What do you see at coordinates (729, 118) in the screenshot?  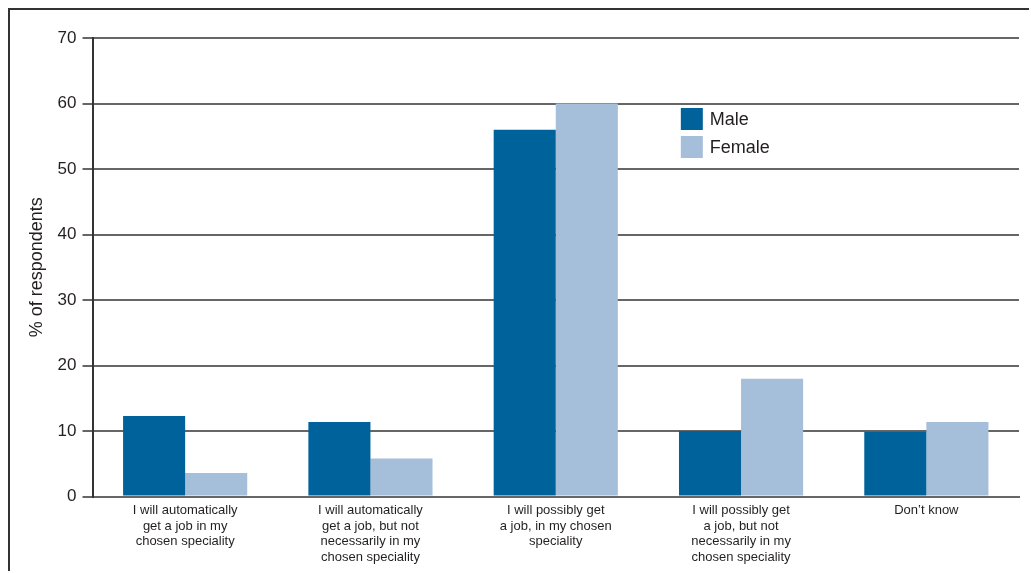 I see `legend-label: Male` at bounding box center [729, 118].